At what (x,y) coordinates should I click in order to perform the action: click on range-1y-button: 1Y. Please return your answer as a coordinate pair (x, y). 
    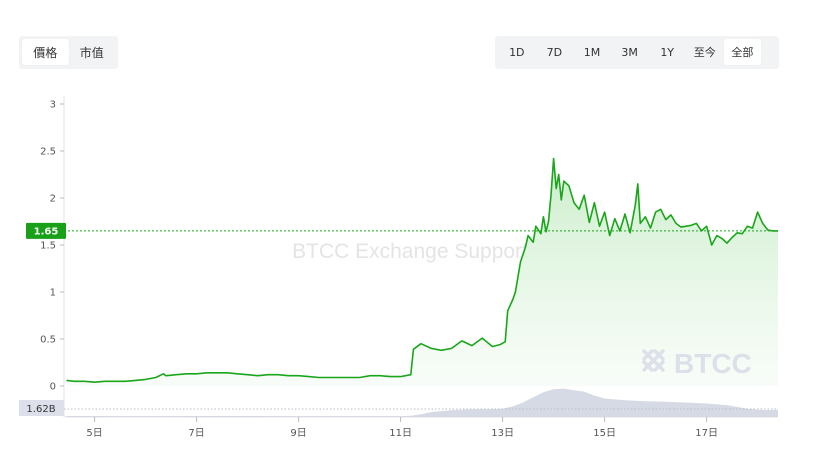
    Looking at the image, I should click on (667, 52).